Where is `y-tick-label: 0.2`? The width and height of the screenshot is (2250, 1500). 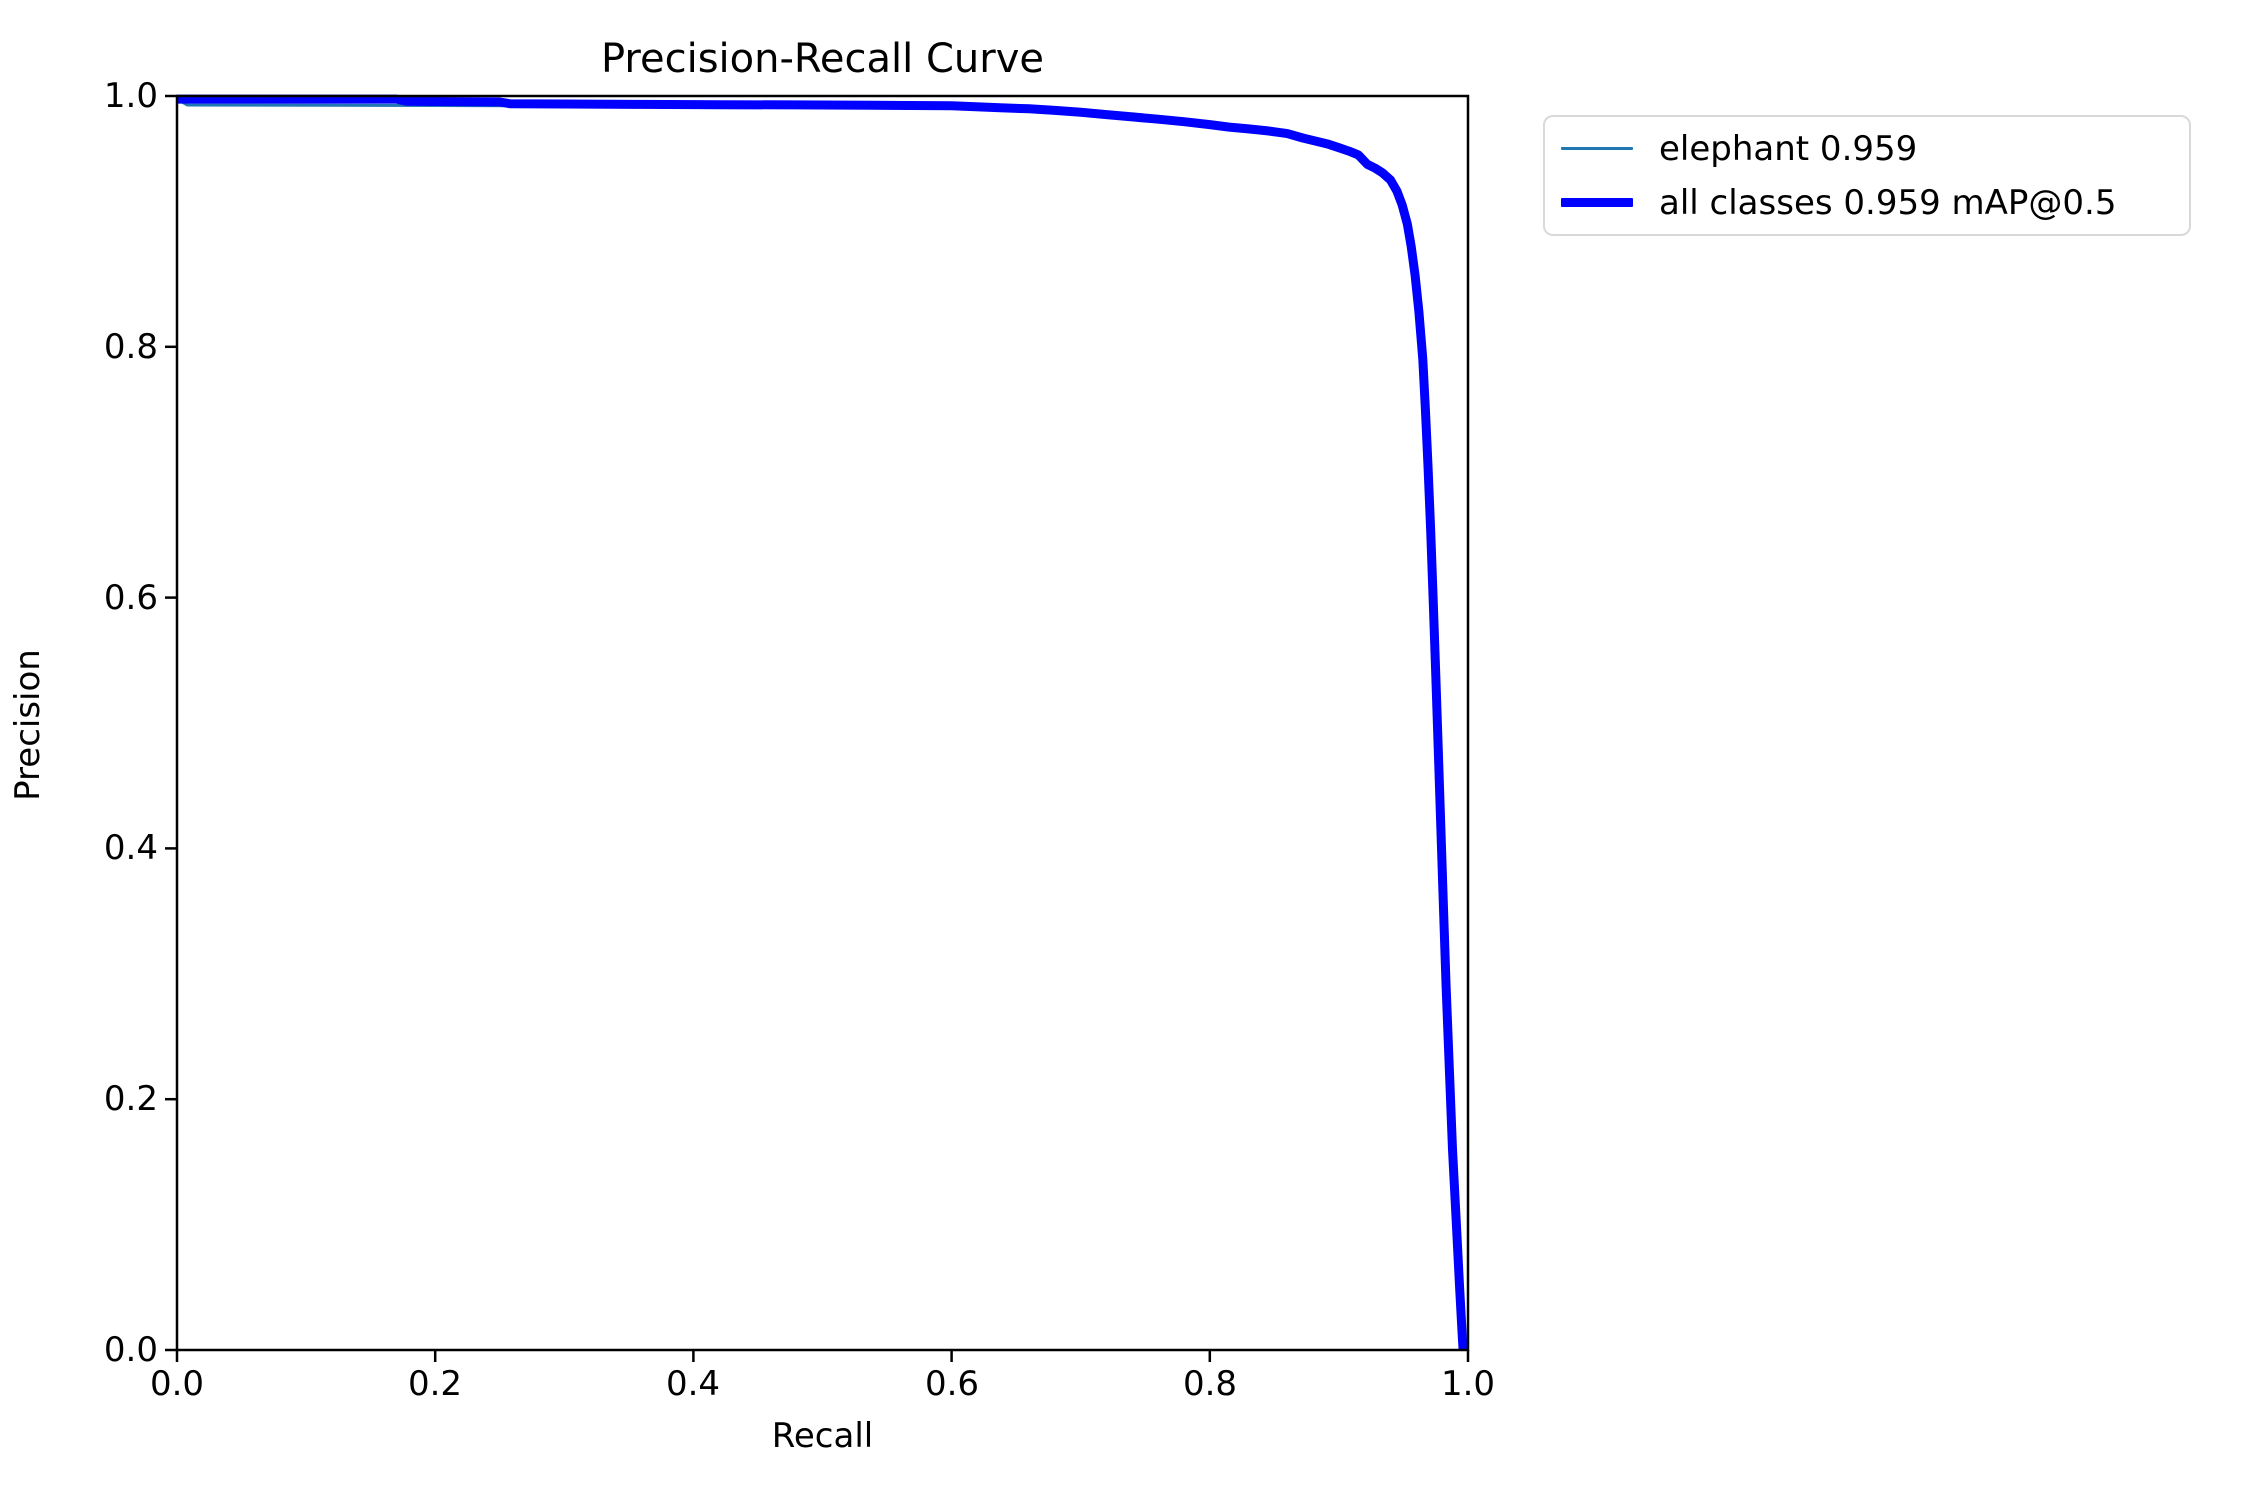
y-tick-label: 0.2 is located at coordinates (130, 1099).